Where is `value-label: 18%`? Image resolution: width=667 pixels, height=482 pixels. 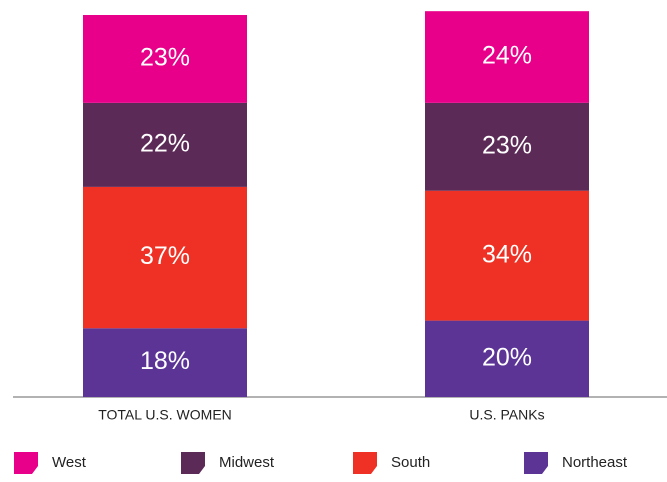 value-label: 18% is located at coordinates (165, 361).